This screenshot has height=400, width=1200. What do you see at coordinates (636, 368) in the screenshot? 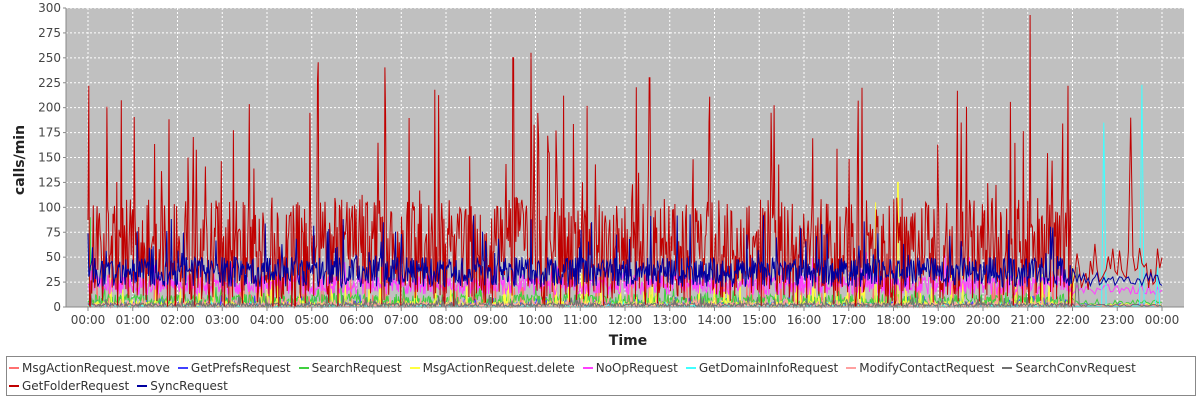
I see `legend-label: NoOpRequest` at bounding box center [636, 368].